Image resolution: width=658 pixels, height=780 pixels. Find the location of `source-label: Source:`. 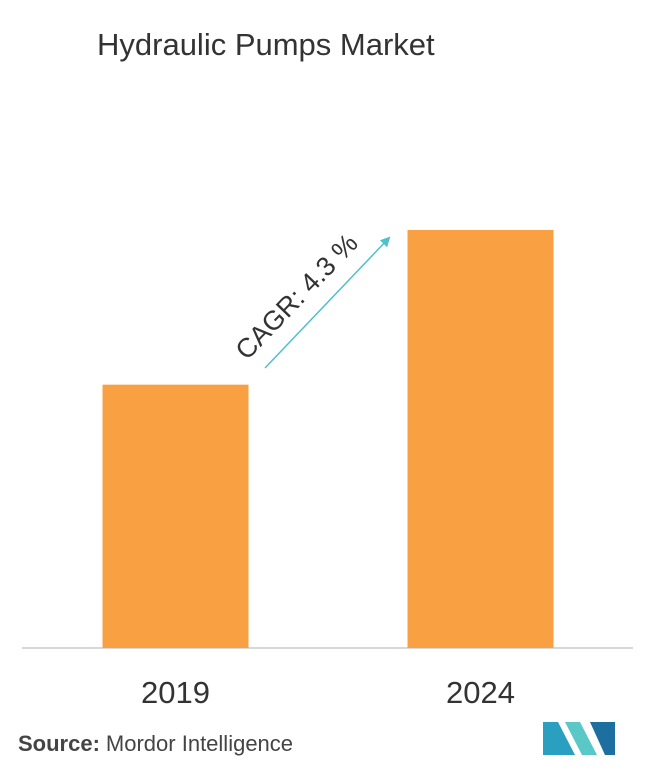

source-label: Source: is located at coordinates (59, 743).